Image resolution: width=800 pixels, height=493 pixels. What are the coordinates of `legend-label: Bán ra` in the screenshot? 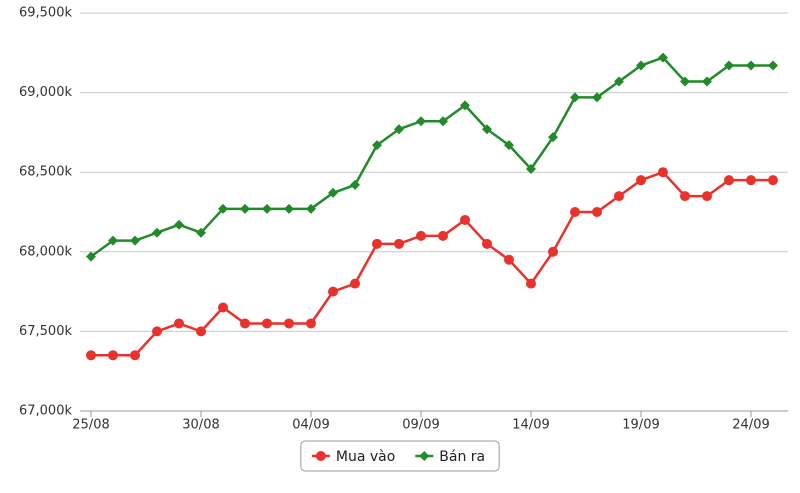 It's located at (462, 457).